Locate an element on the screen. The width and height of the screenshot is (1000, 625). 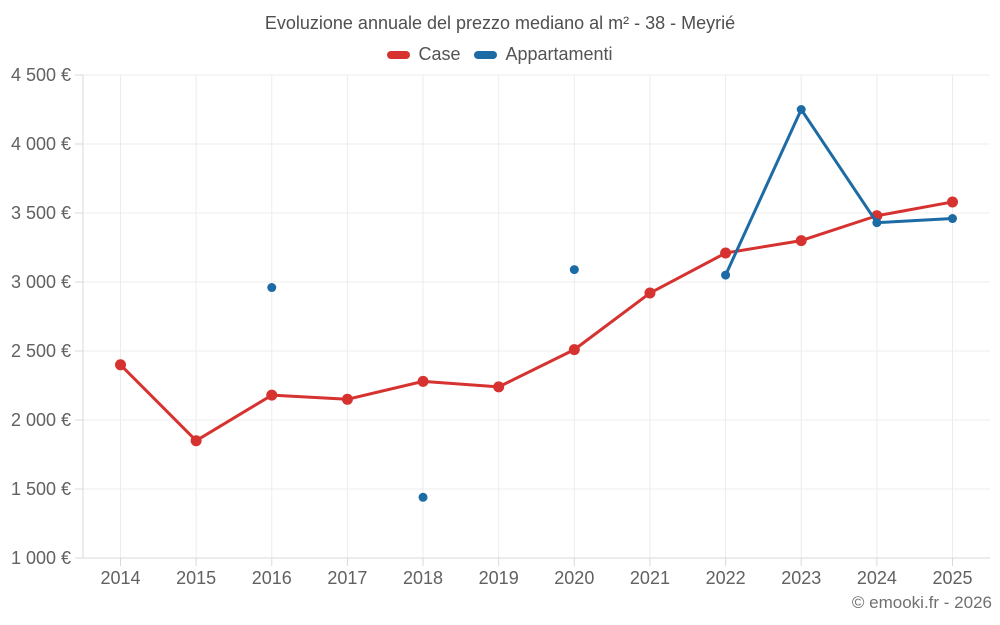
x-tick-label: 2015 is located at coordinates (196, 578).